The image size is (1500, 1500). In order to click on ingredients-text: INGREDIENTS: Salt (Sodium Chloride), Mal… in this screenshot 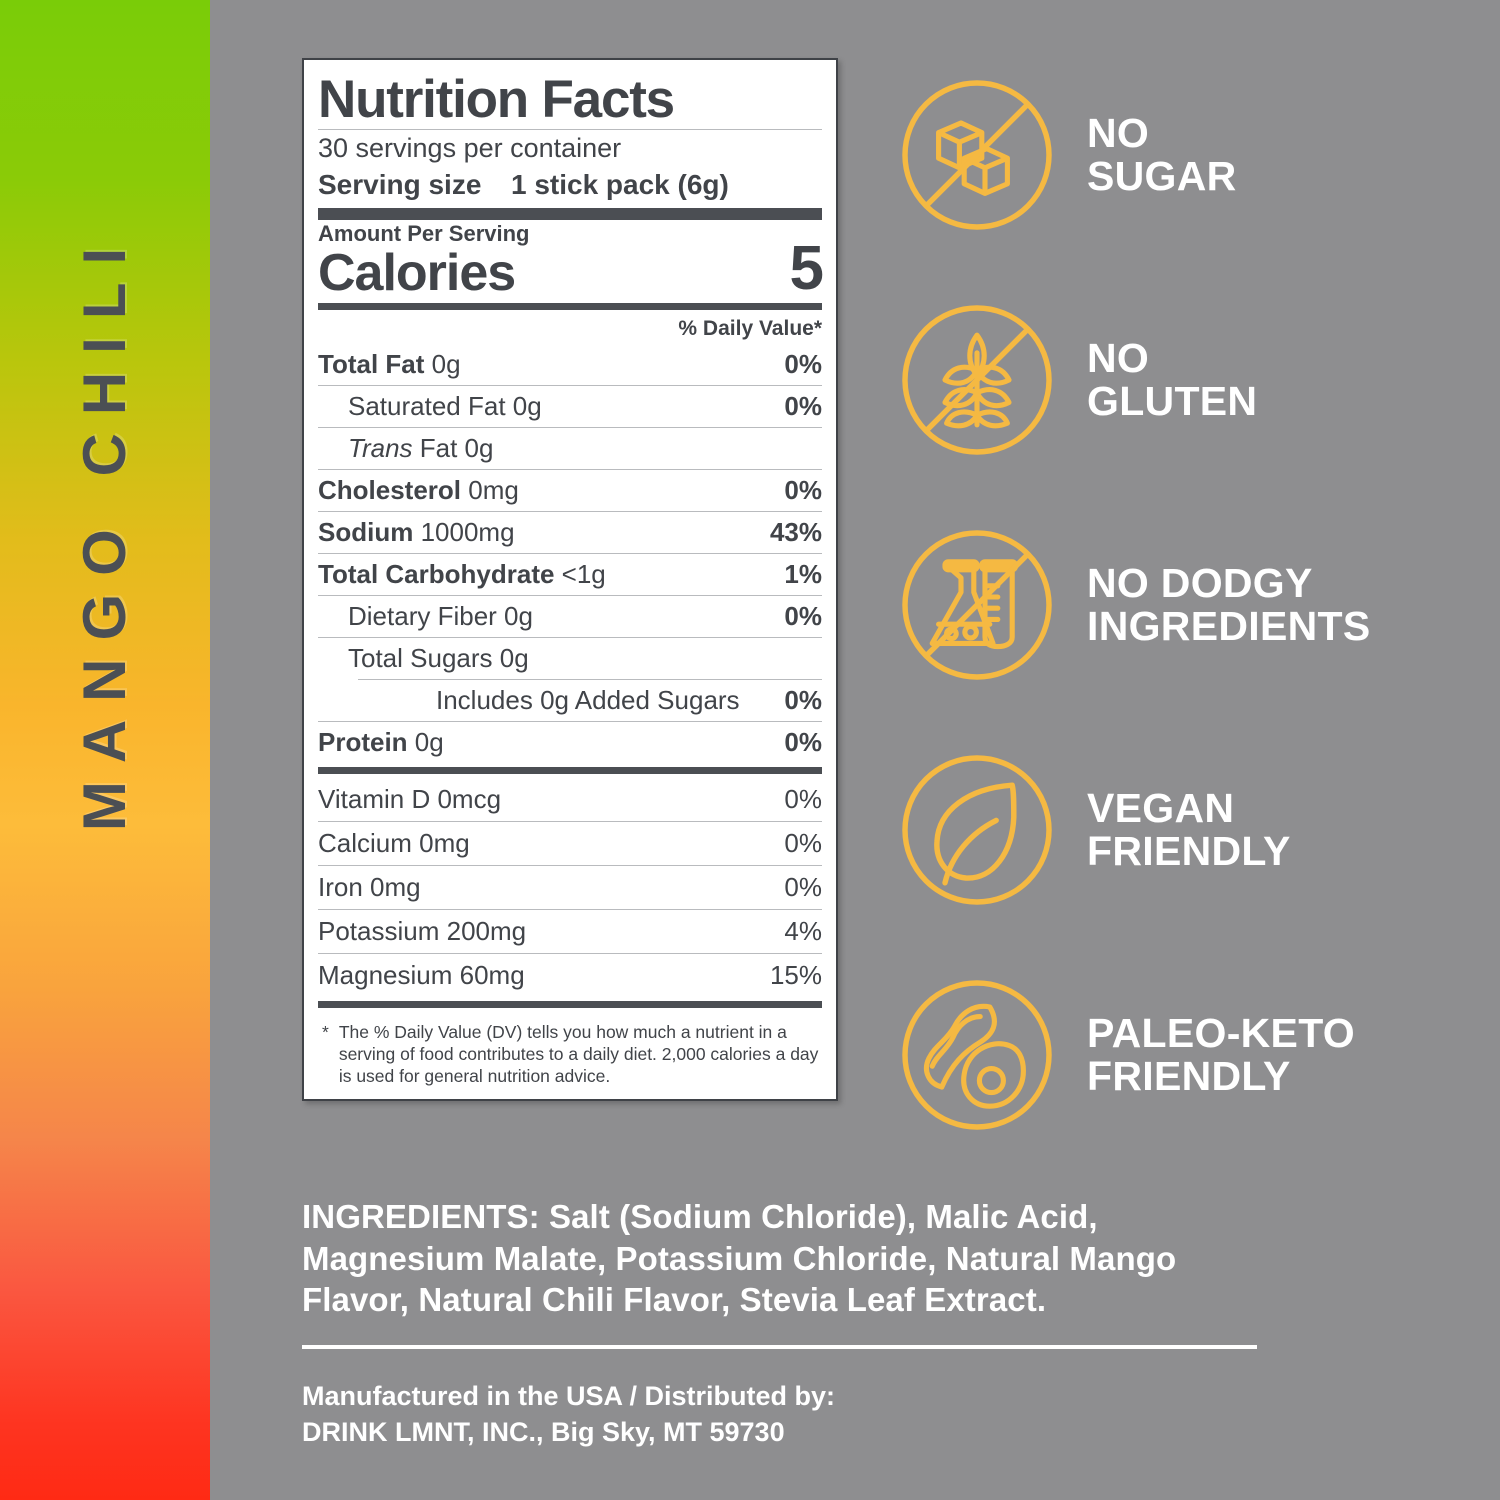, I will do `click(772, 1258)`.